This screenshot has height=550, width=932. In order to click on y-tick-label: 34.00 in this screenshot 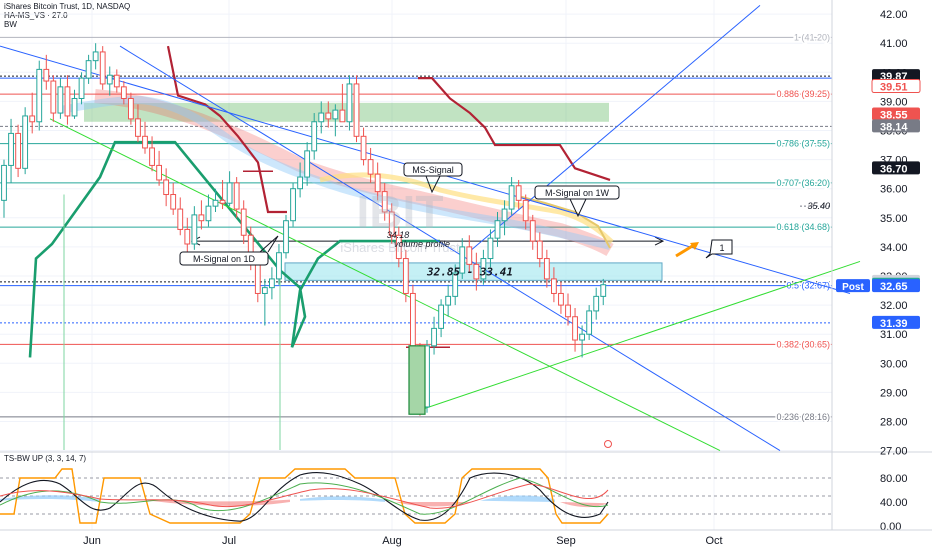, I will do `click(894, 248)`.